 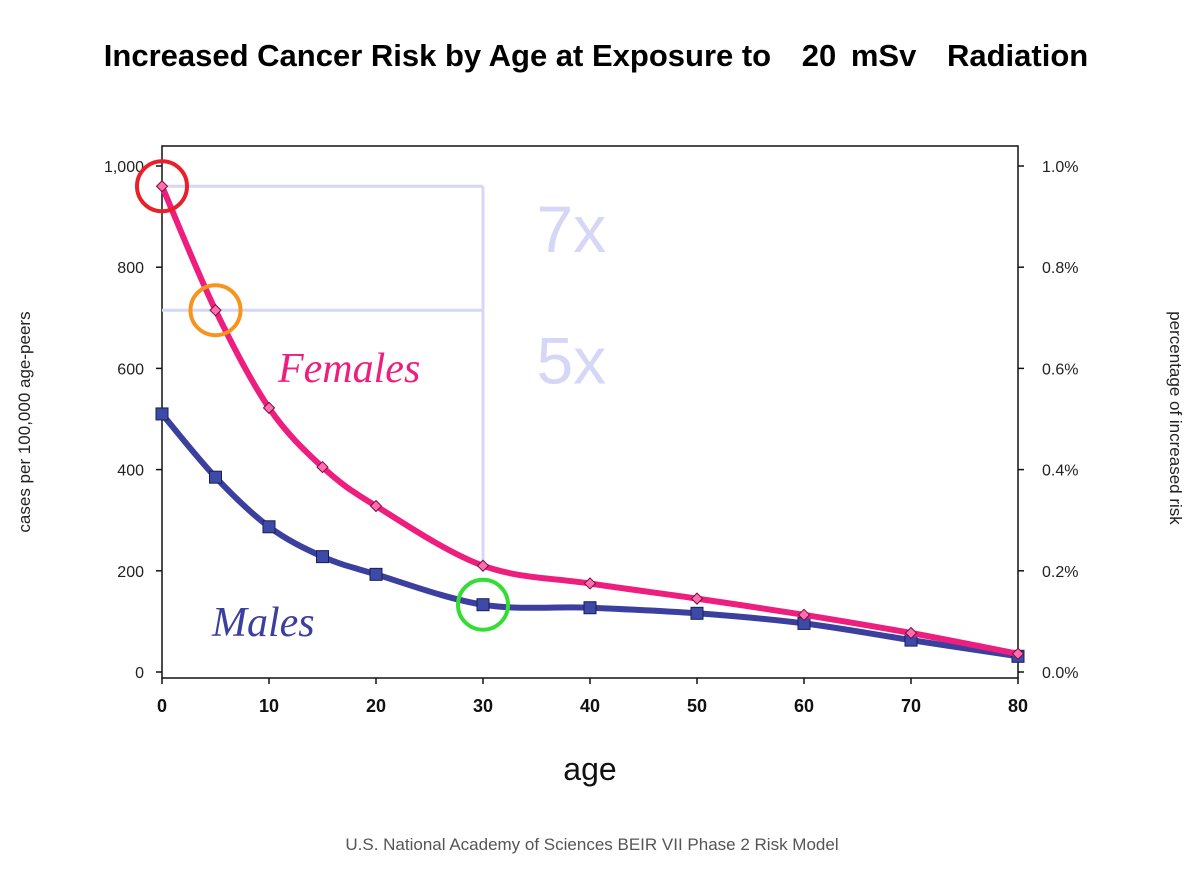 I want to click on chart-title-part-4: Radiation, so click(x=1017, y=55).